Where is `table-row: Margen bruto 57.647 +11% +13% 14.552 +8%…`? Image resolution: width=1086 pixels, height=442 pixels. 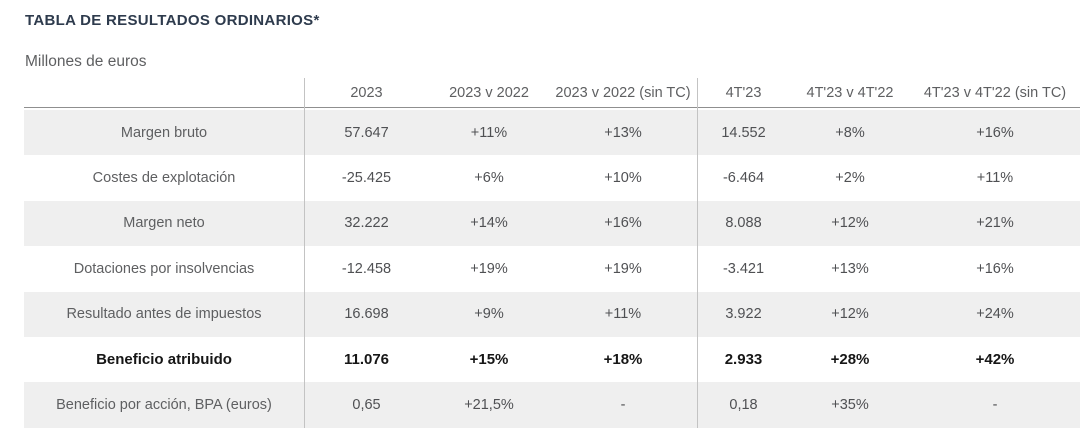
table-row: Margen bruto 57.647 +11% +13% 14.552 +8%… is located at coordinates (552, 133).